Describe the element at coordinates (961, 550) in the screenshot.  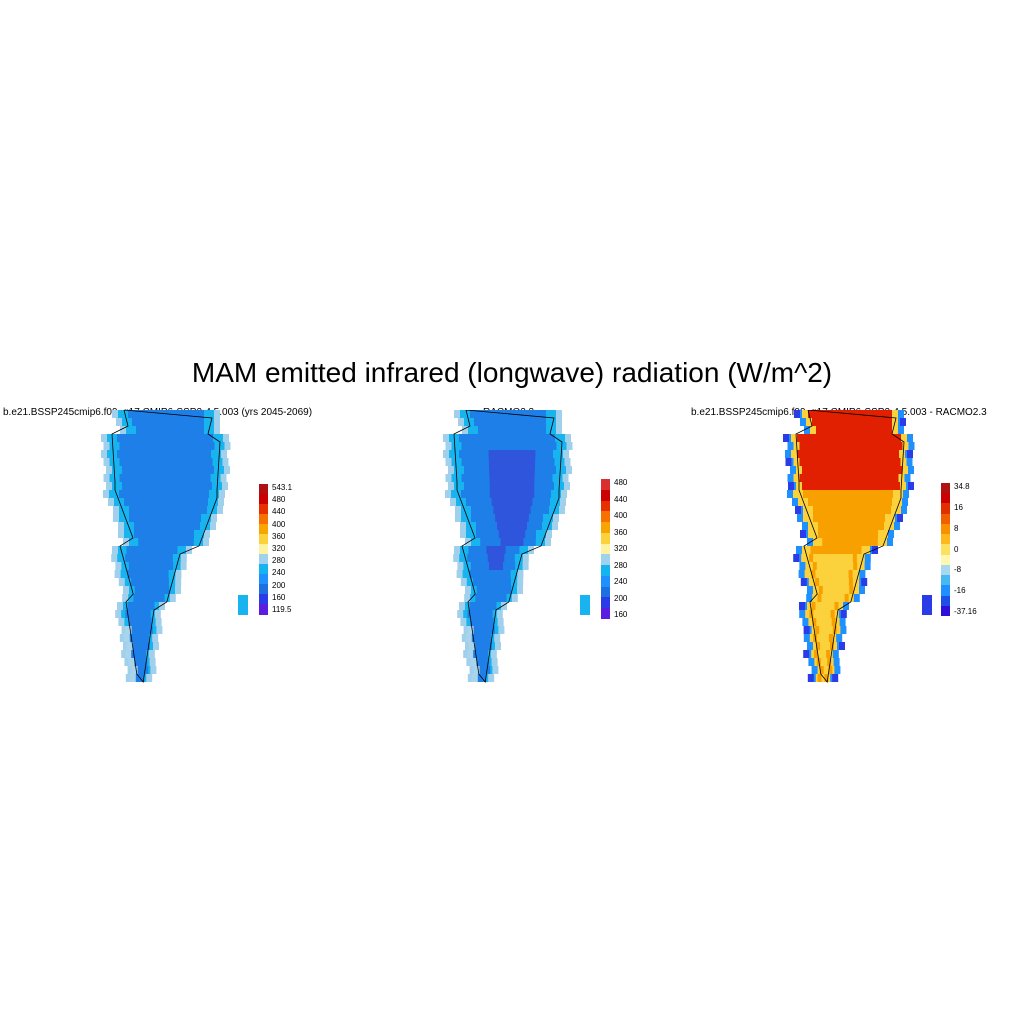
I see `colorbar-difference: 34.8 16 8 0 -8 -16 -37.16` at that location.